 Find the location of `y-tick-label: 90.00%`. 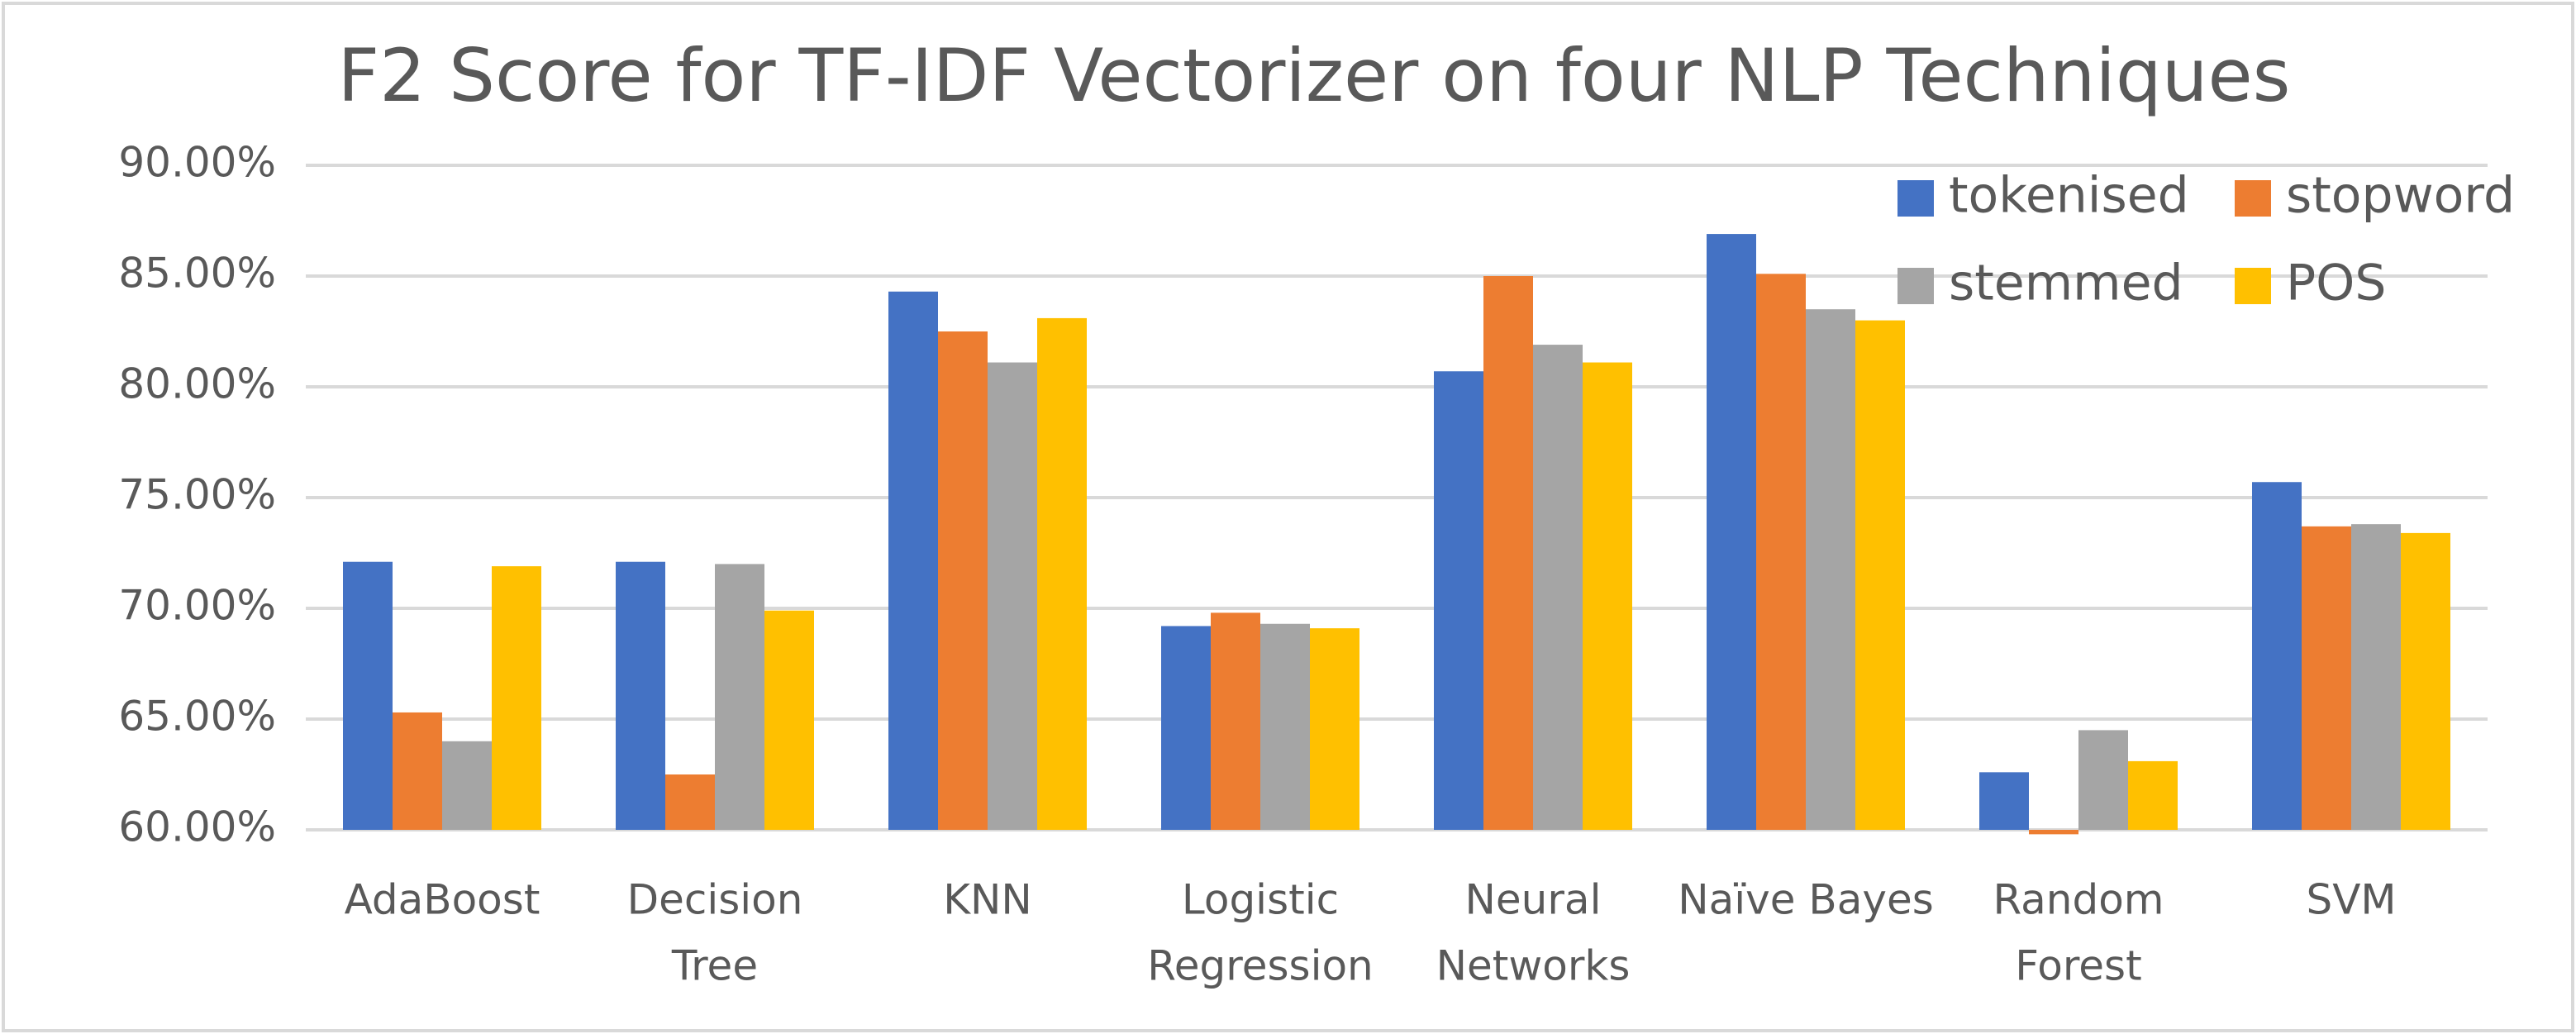

y-tick-label: 90.00% is located at coordinates (197, 163).